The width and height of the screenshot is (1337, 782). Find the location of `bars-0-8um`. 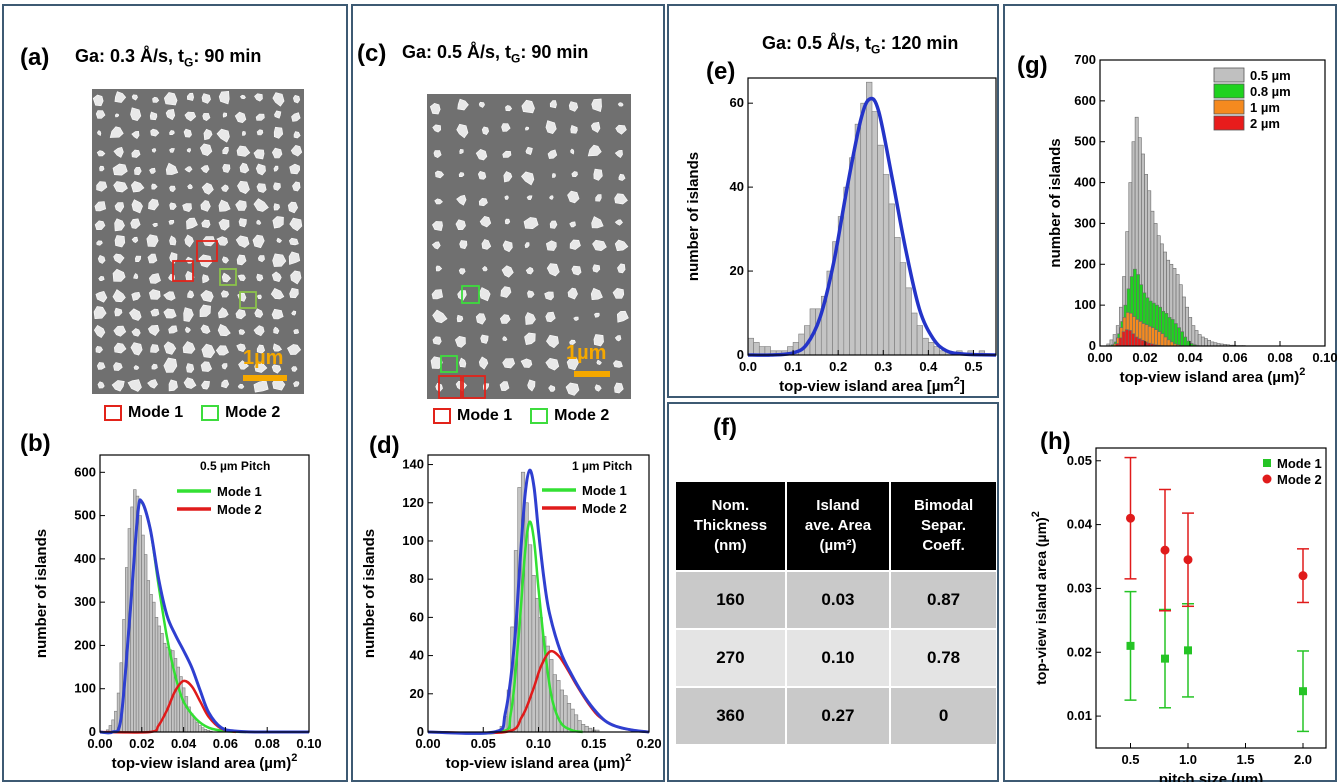

bars-0-8um is located at coordinates (1175, 335).